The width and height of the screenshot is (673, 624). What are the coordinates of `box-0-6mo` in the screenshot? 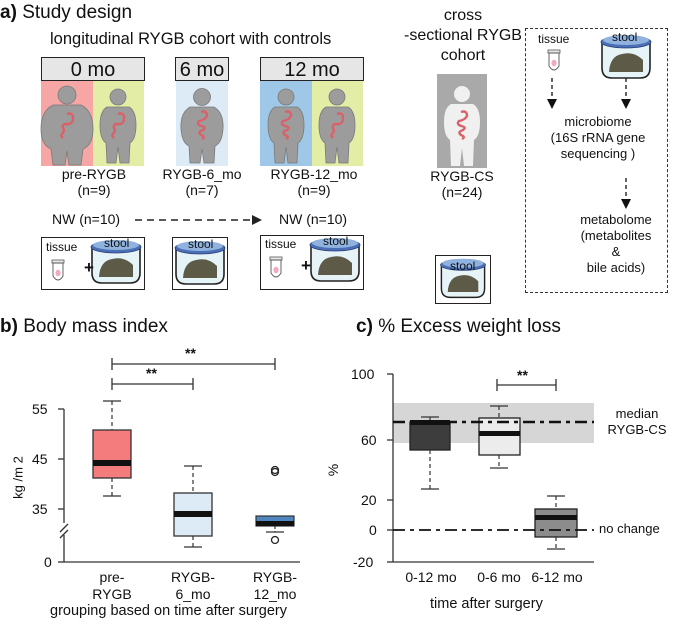 It's located at (499, 437).